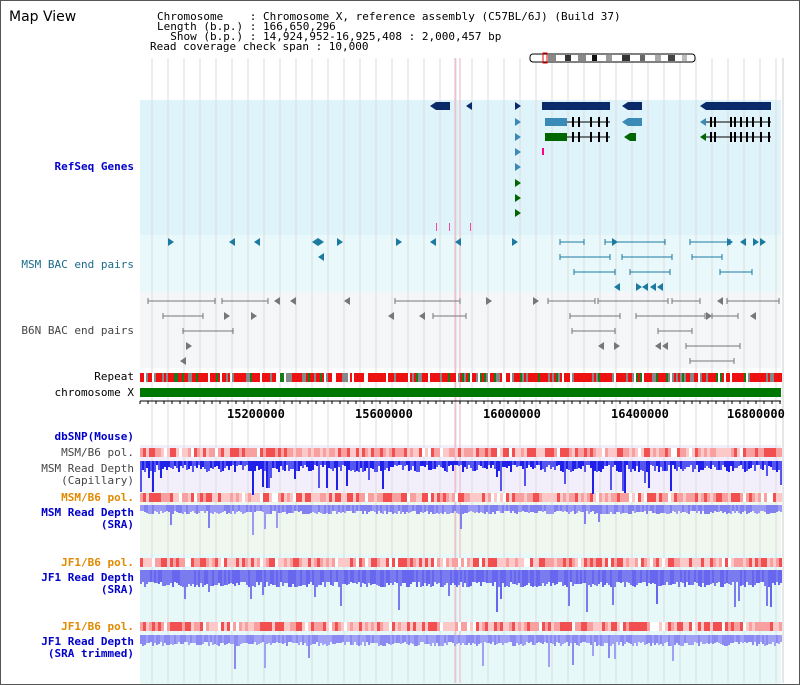  What do you see at coordinates (77, 330) in the screenshot?
I see `track-label-b6n-bac: B6N BAC end pairs` at bounding box center [77, 330].